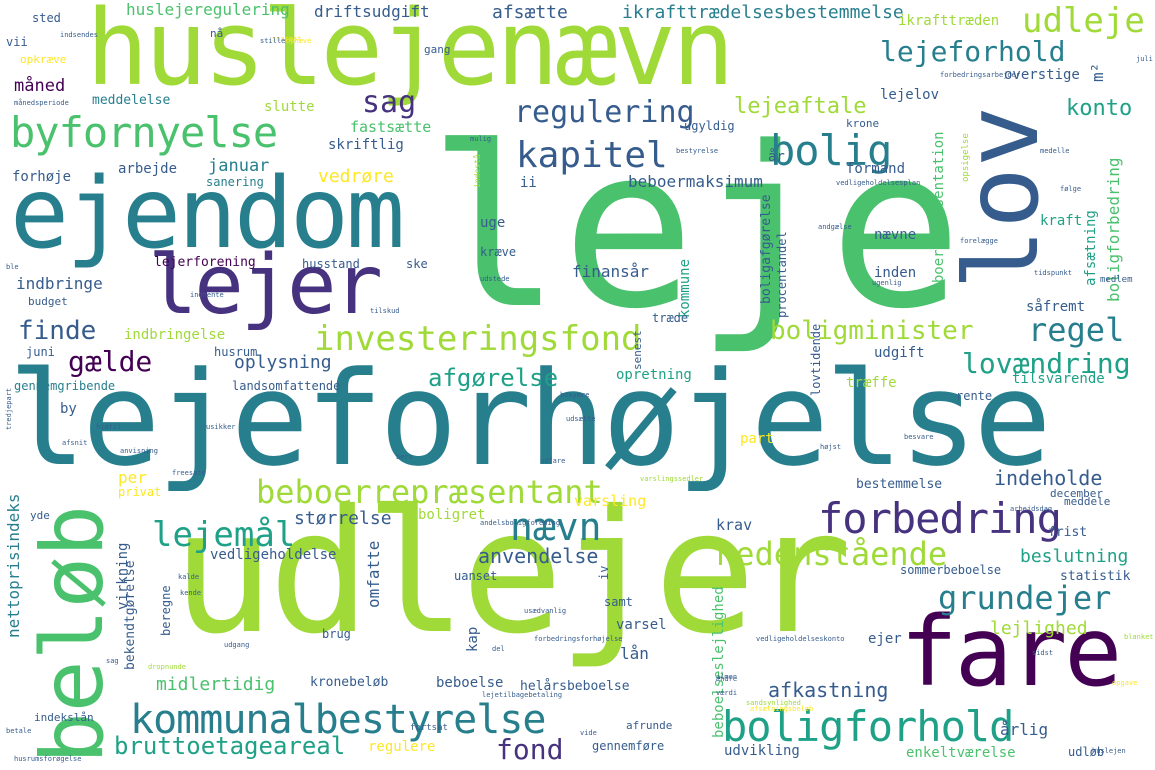  I want to click on word-hojst: højst, so click(831, 447).